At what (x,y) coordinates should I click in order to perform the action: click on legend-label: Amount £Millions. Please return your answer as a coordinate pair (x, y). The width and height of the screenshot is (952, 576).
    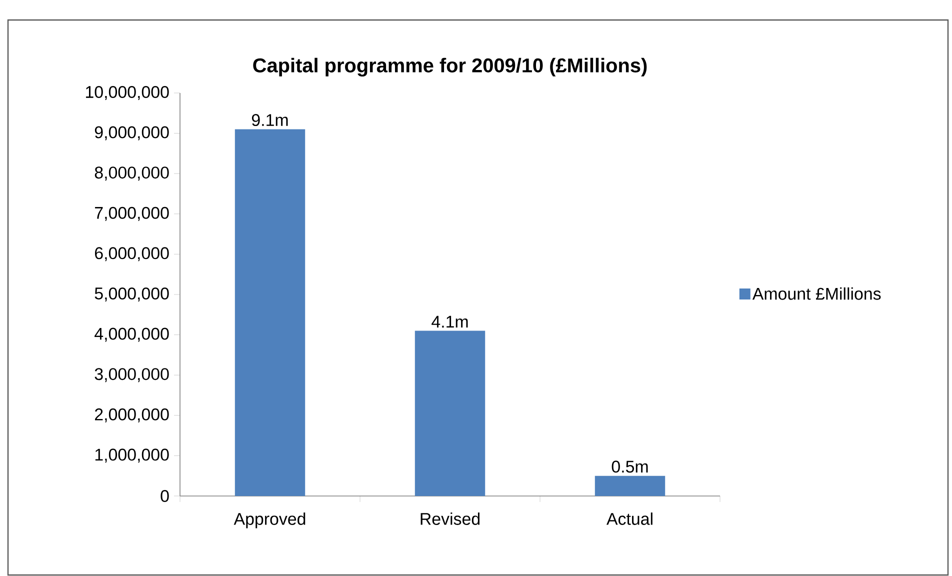
    Looking at the image, I should click on (816, 293).